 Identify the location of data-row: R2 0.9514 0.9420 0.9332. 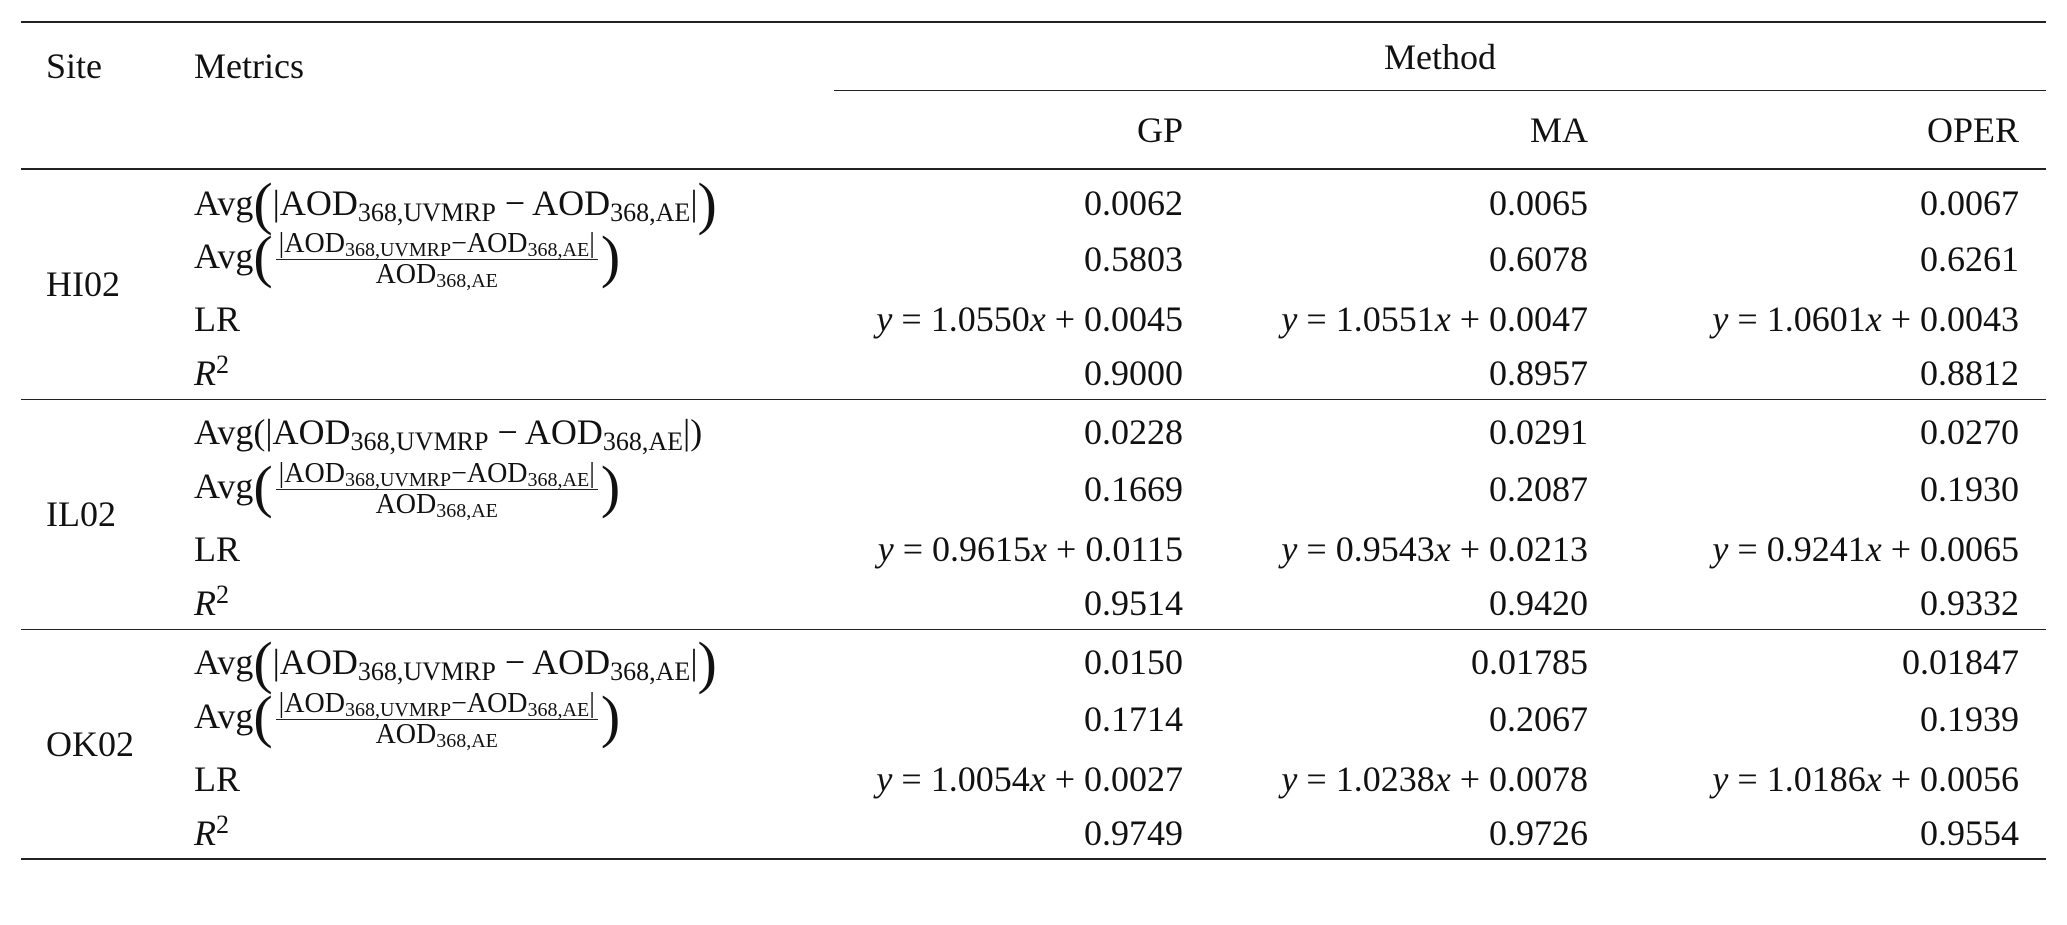
(1033, 603).